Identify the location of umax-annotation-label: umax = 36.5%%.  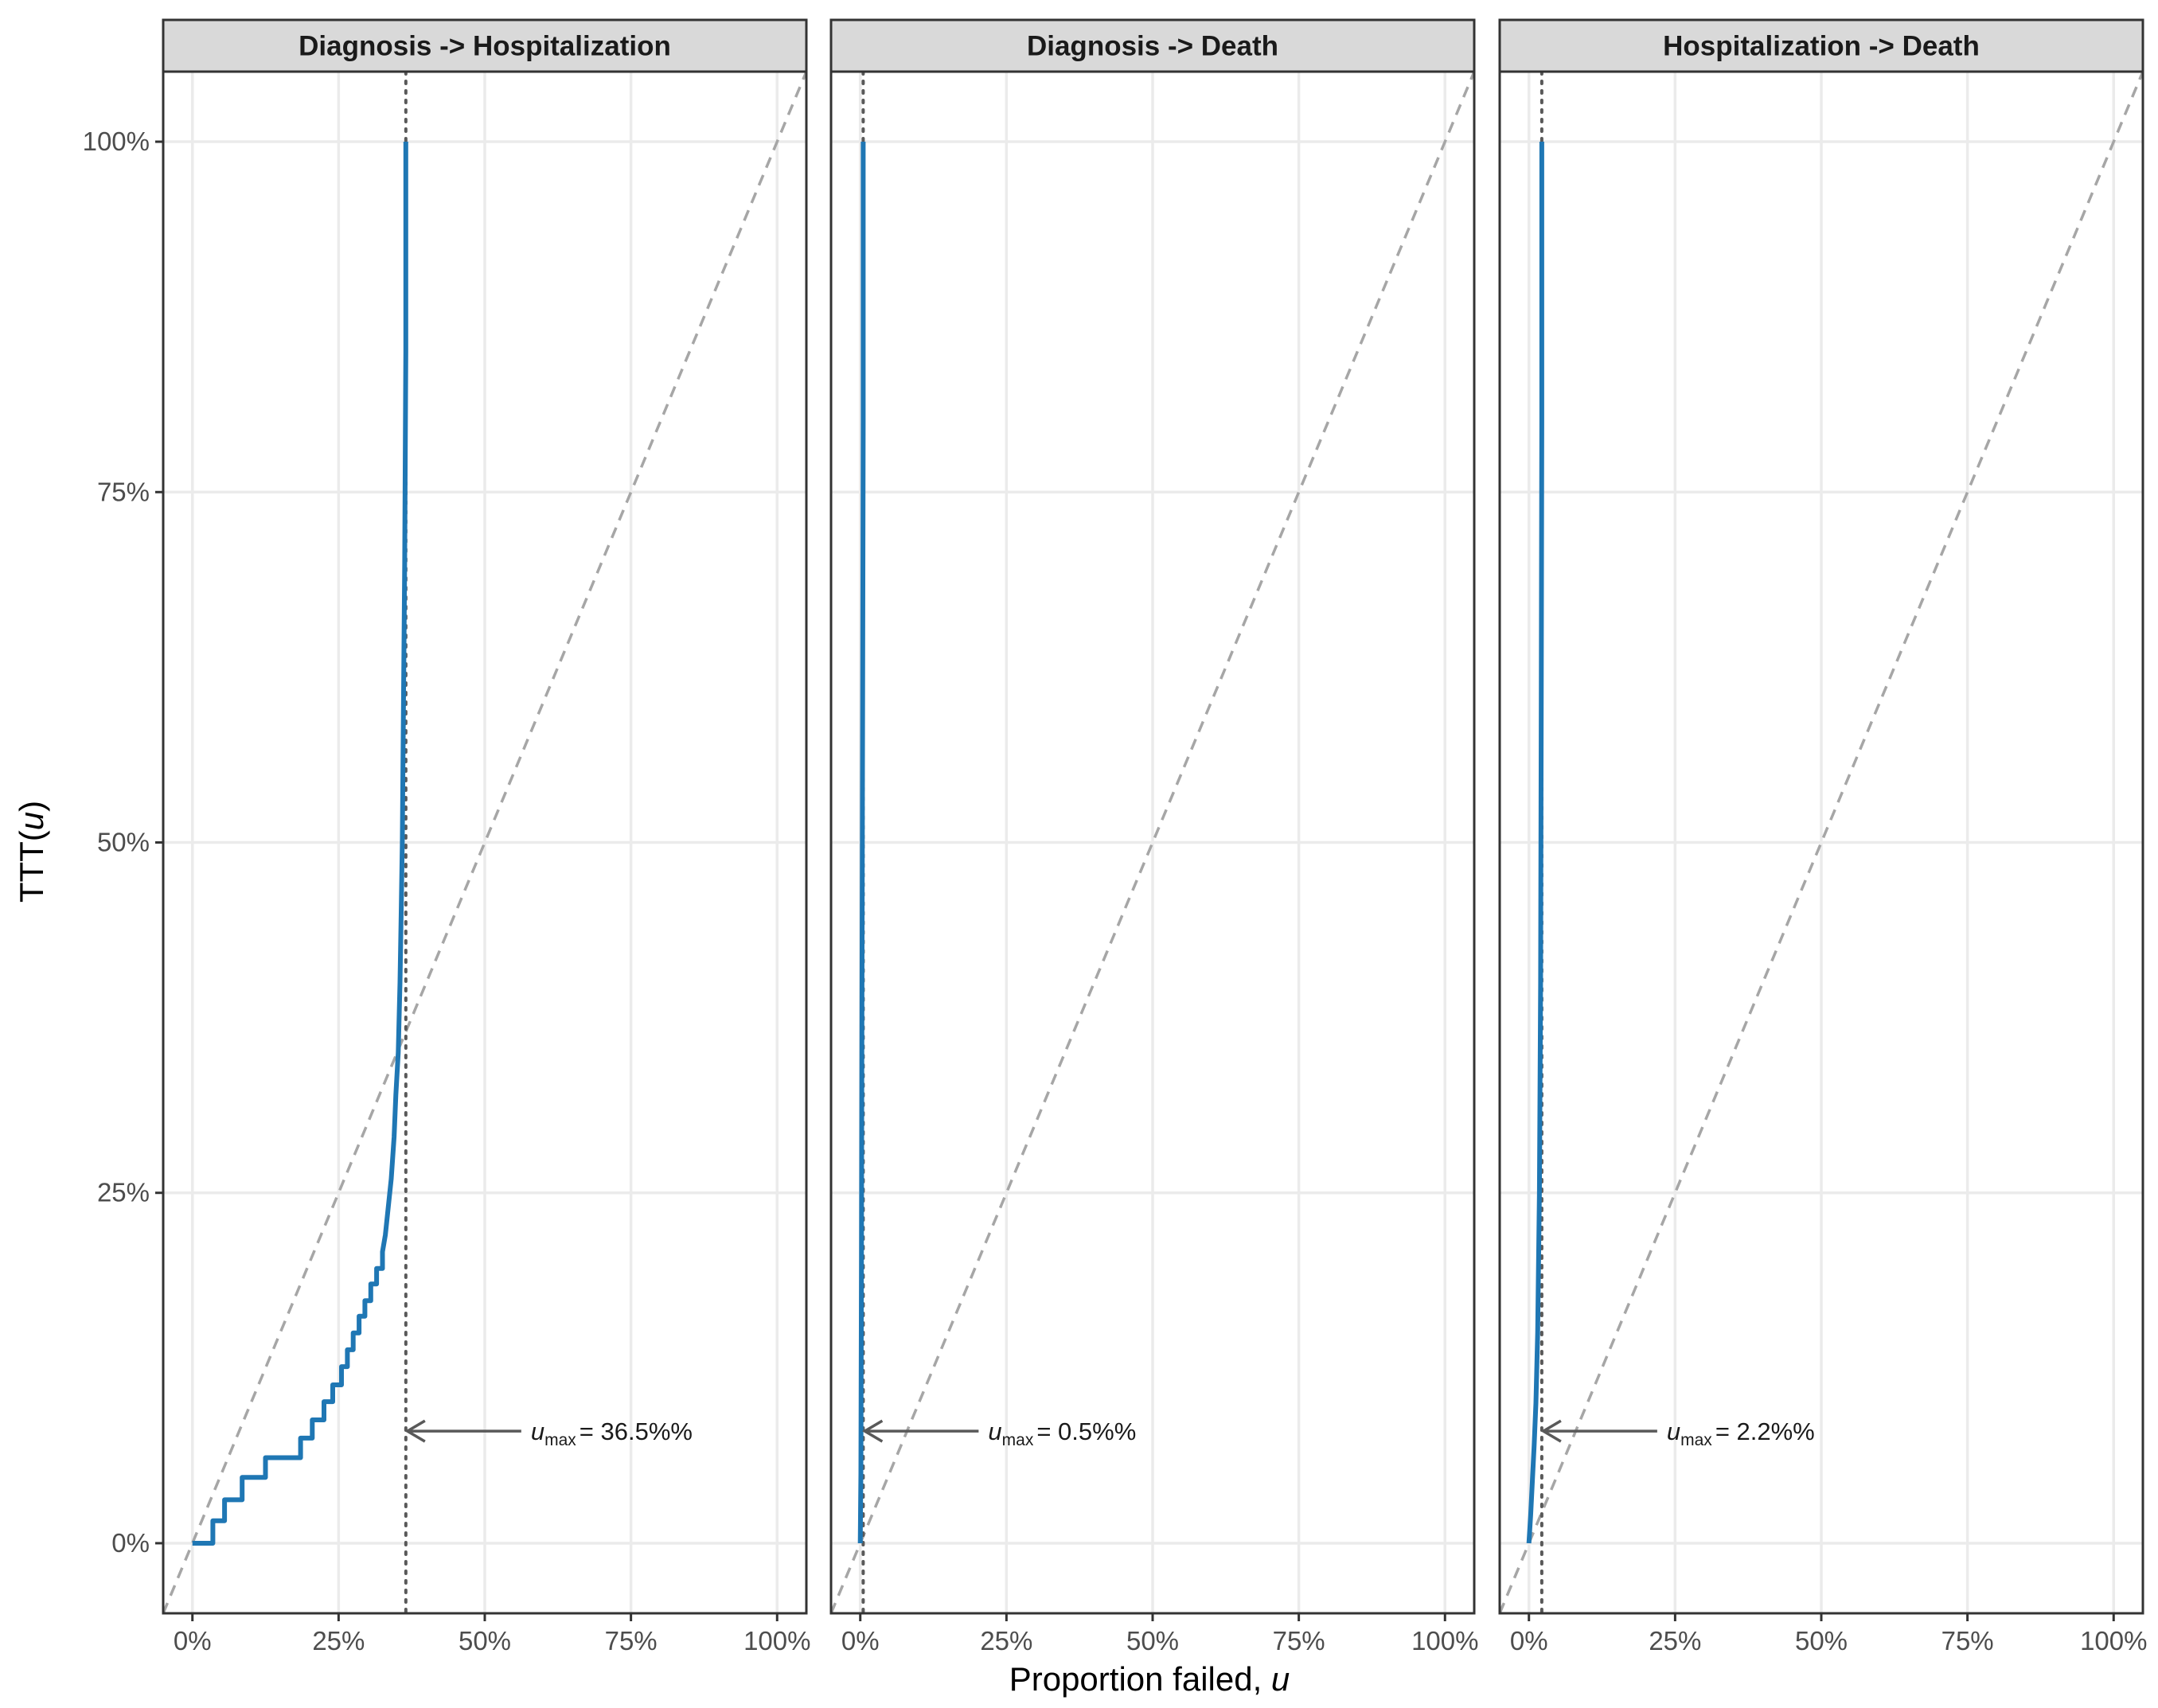
(612, 1433).